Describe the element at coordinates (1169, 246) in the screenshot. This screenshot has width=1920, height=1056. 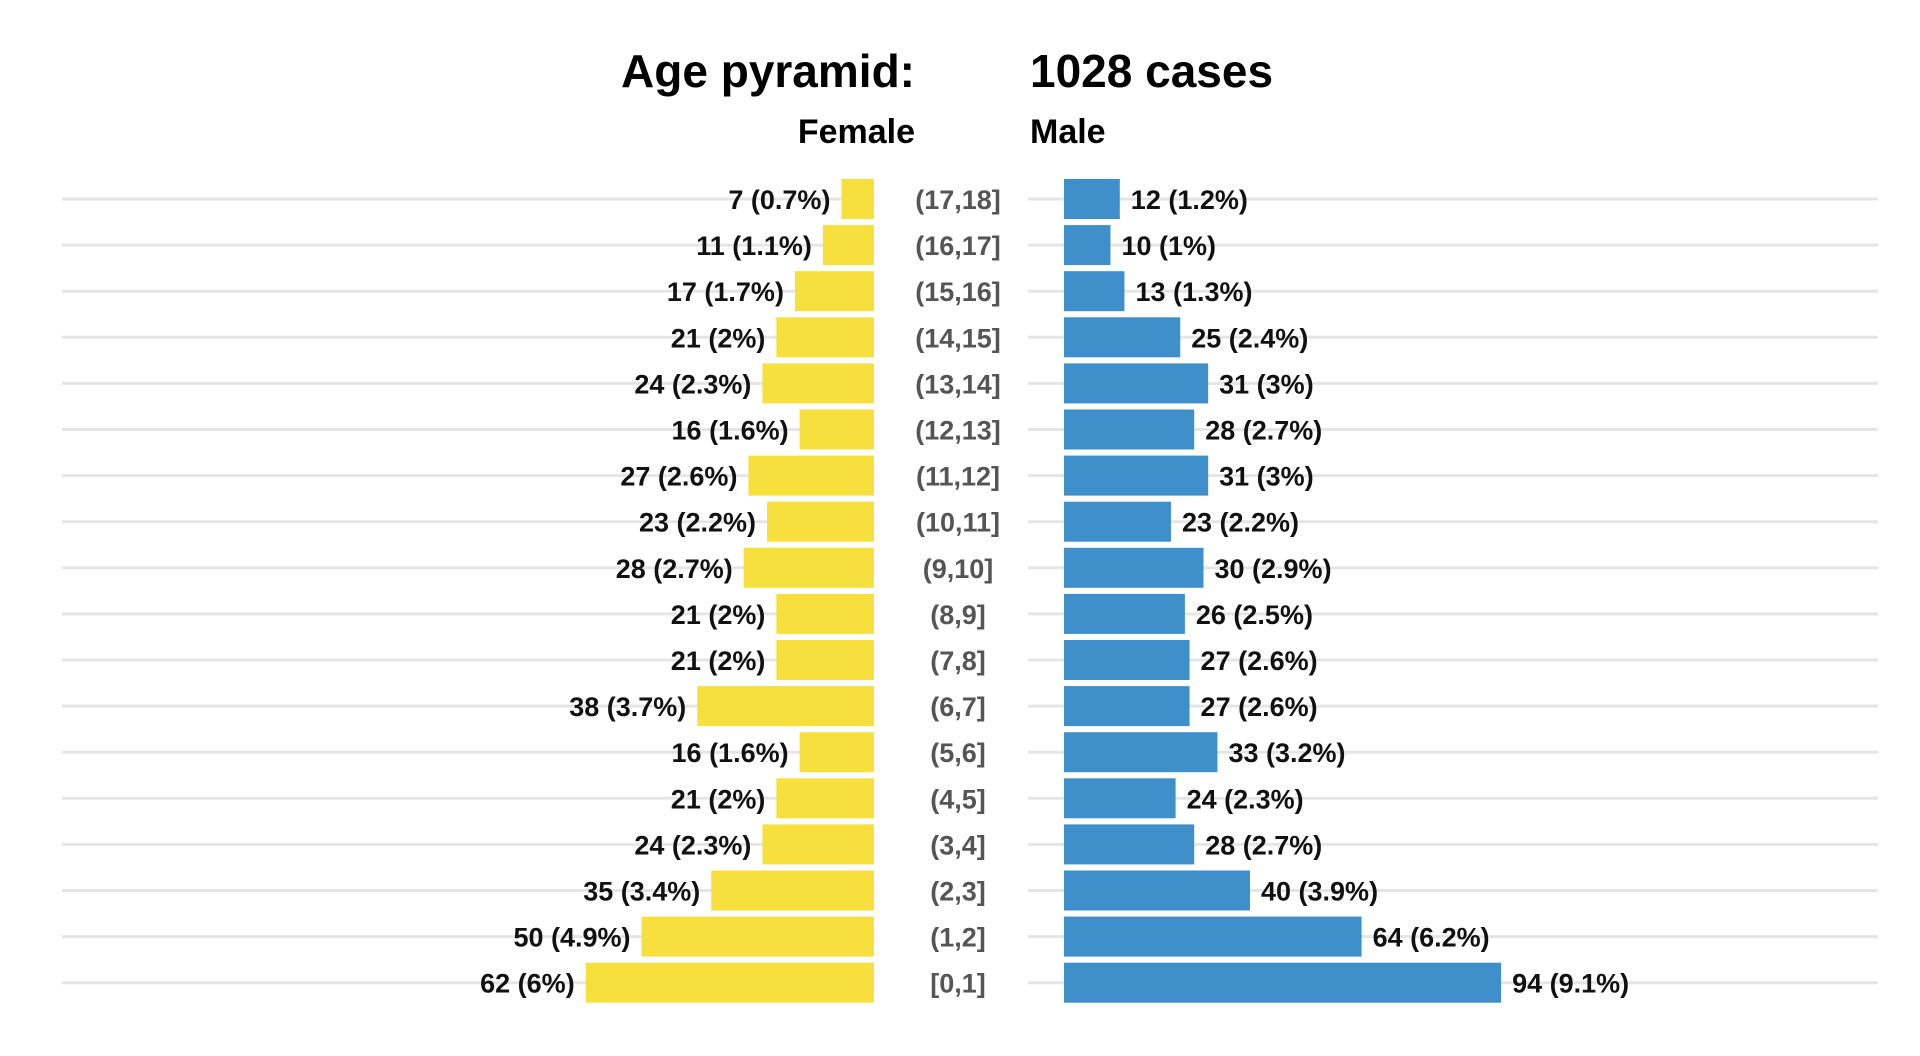
I see `male-value-label: 10 (1%)` at that location.